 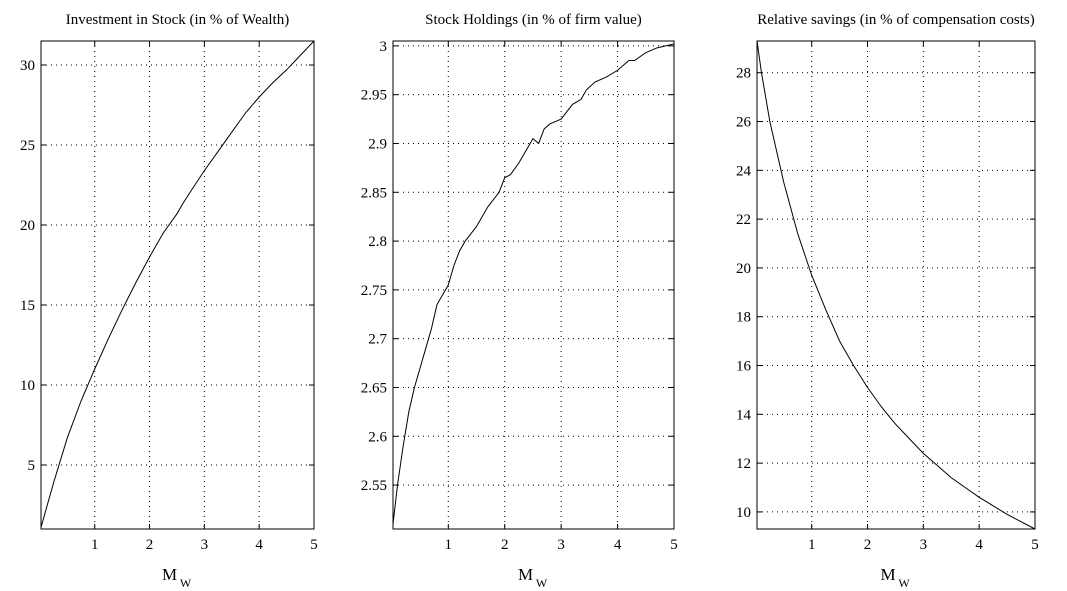 I want to click on y-tick-label: 2.95, so click(x=374, y=96).